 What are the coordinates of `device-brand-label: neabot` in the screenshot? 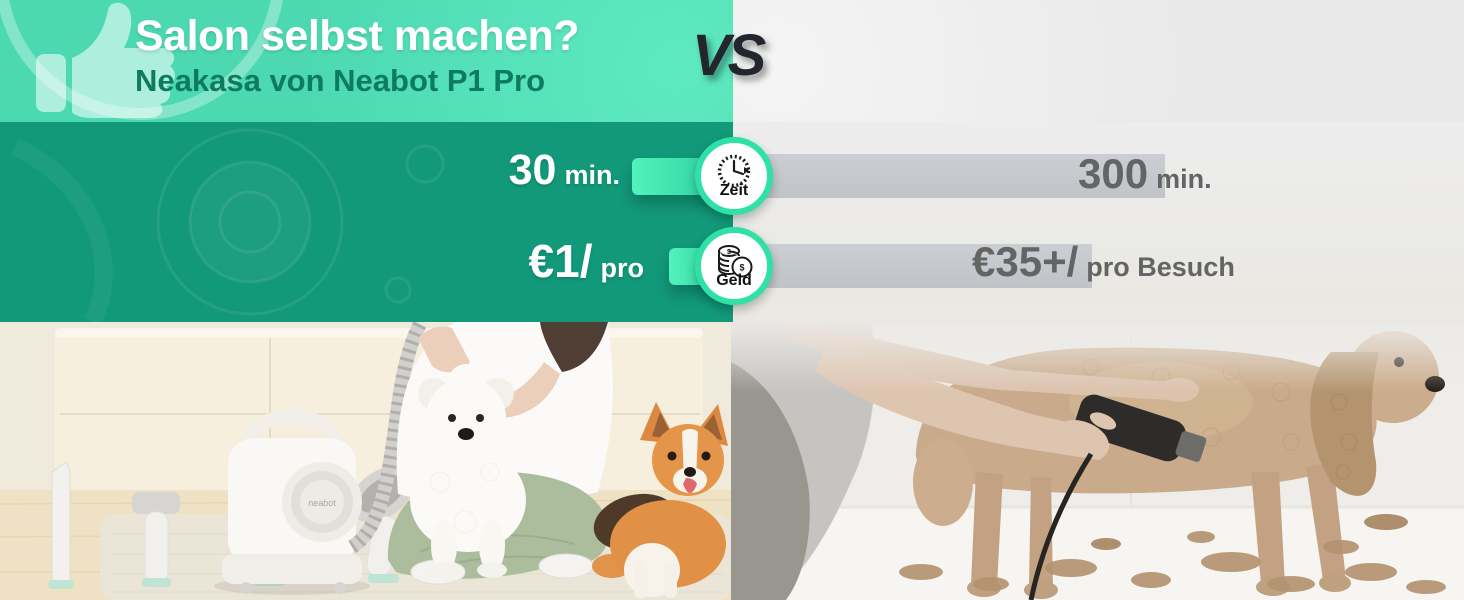 It's located at (322, 503).